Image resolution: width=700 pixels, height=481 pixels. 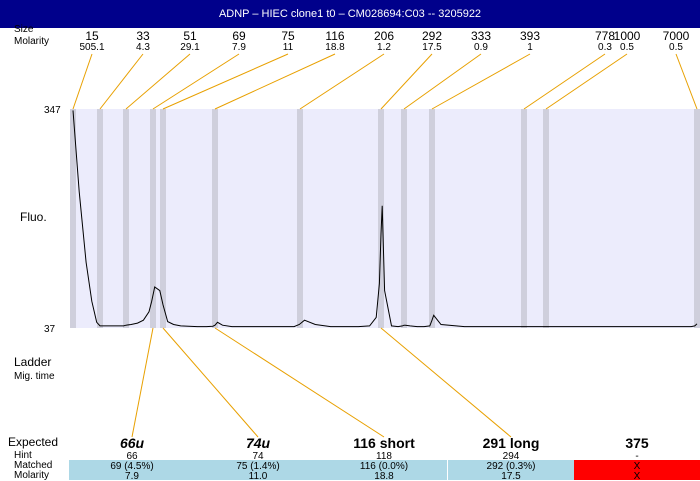 I want to click on molarity-value: 17.5, so click(x=511, y=475).